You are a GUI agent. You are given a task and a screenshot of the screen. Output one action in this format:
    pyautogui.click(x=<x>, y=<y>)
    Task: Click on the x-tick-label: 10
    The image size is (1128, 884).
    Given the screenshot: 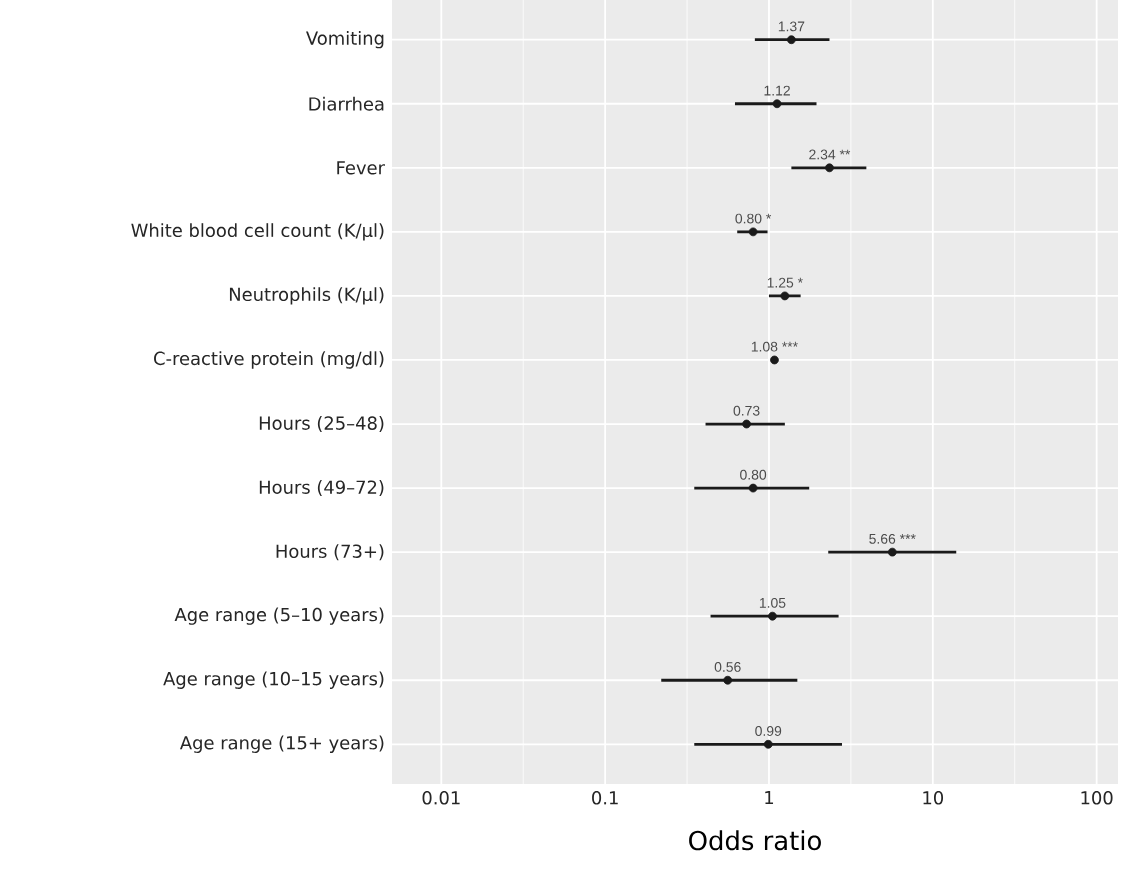 What is the action you would take?
    pyautogui.click(x=933, y=798)
    